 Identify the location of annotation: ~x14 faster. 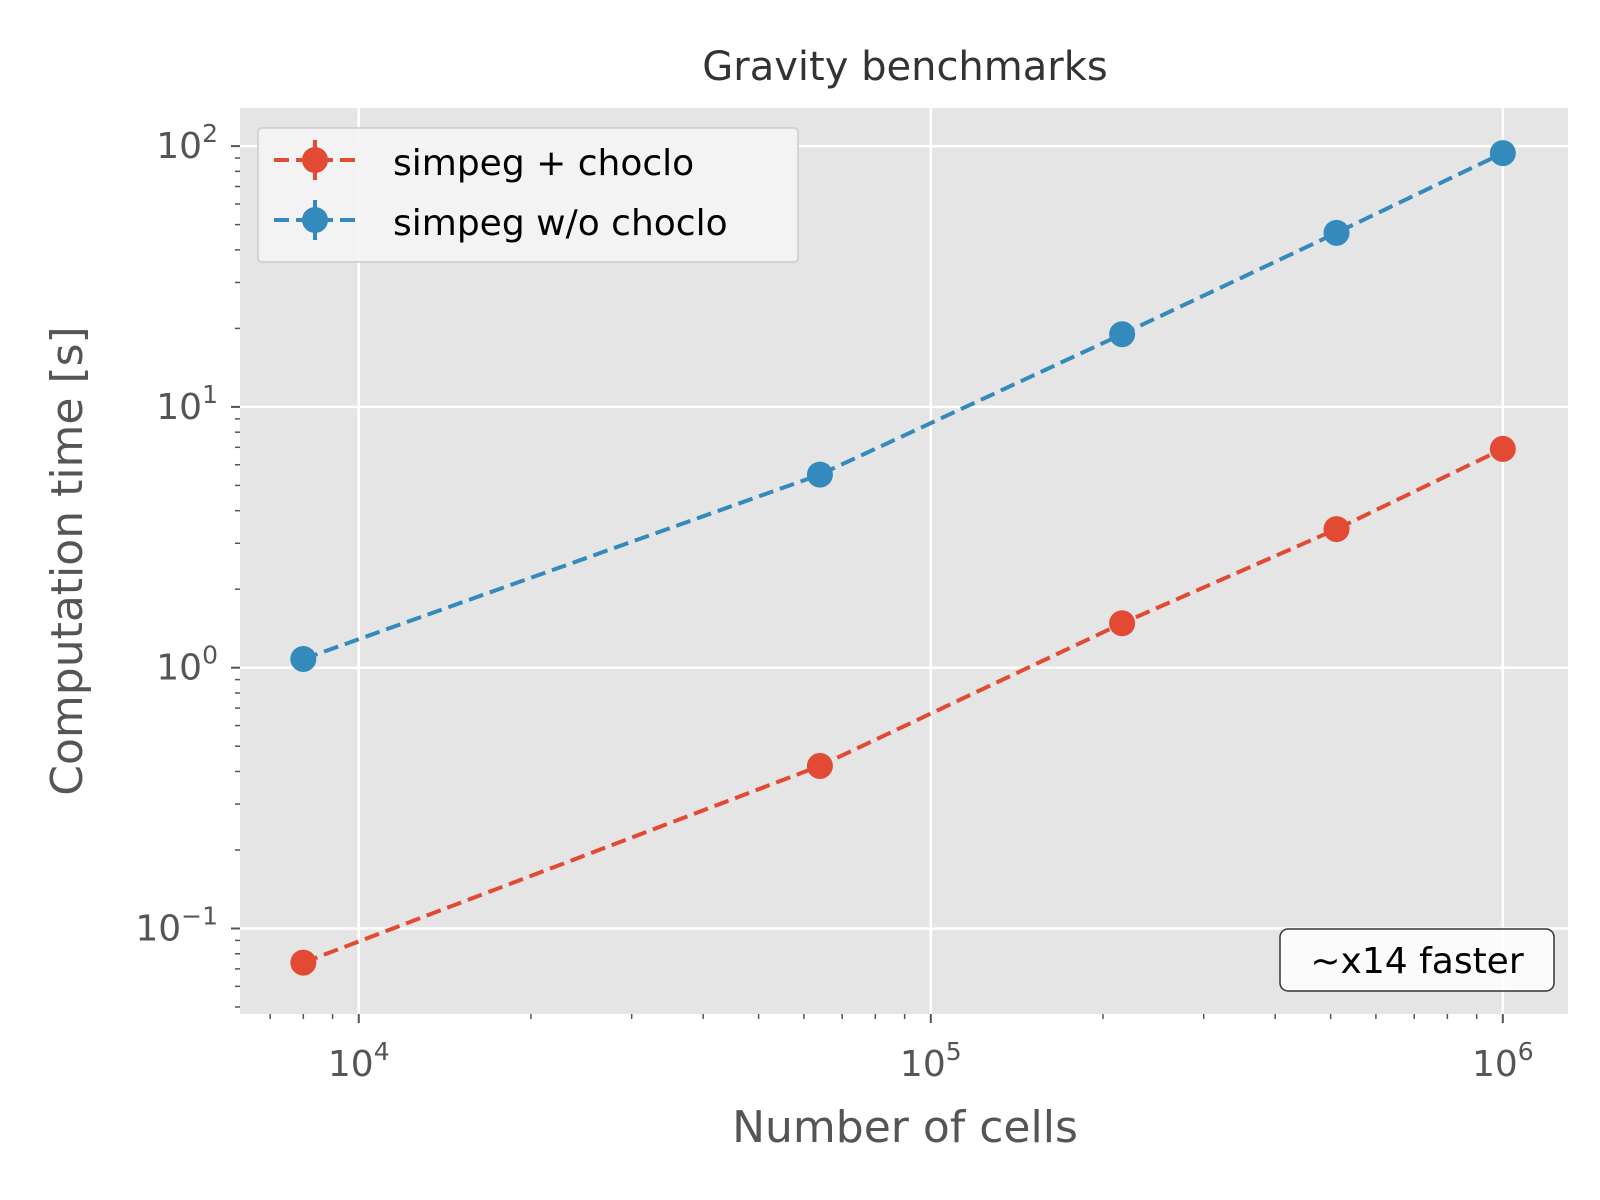
(1417, 960).